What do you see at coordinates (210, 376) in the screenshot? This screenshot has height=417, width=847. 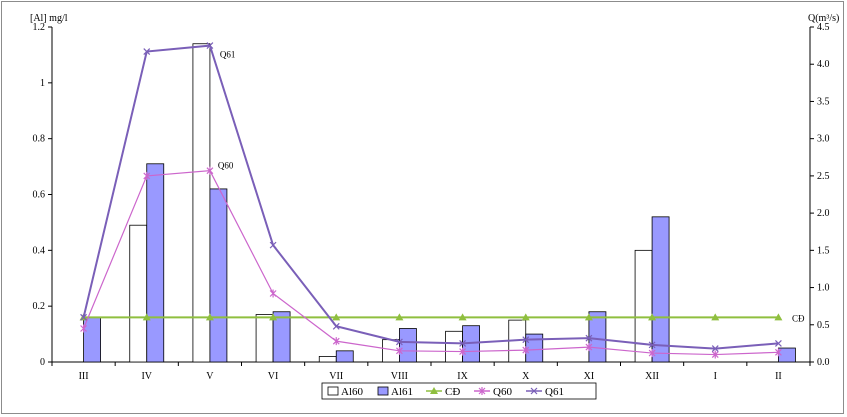 I see `x-tick-label: V` at bounding box center [210, 376].